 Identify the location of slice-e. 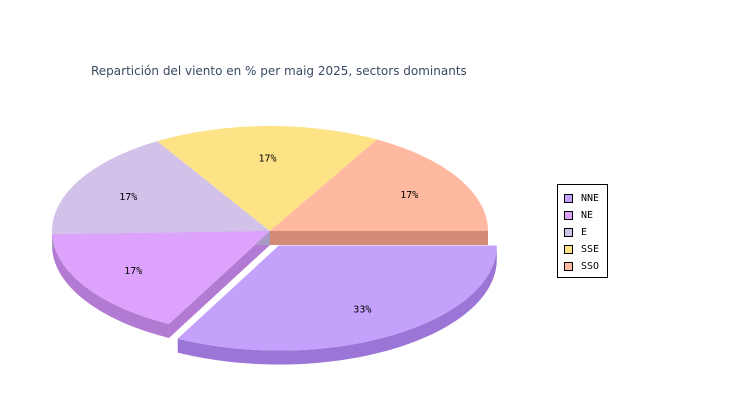
(160, 188).